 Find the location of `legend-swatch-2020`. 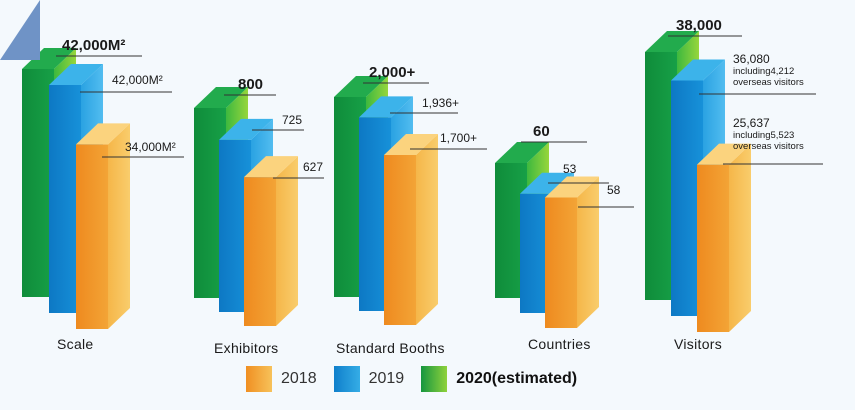

legend-swatch-2020 is located at coordinates (434, 379).